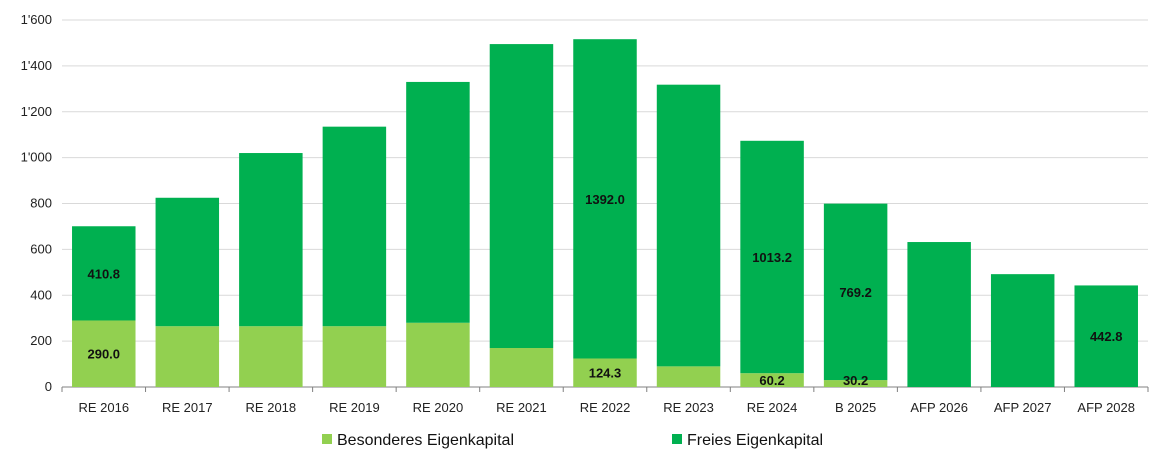 This screenshot has width=1150, height=450. I want to click on data-label: 1392.0, so click(605, 199).